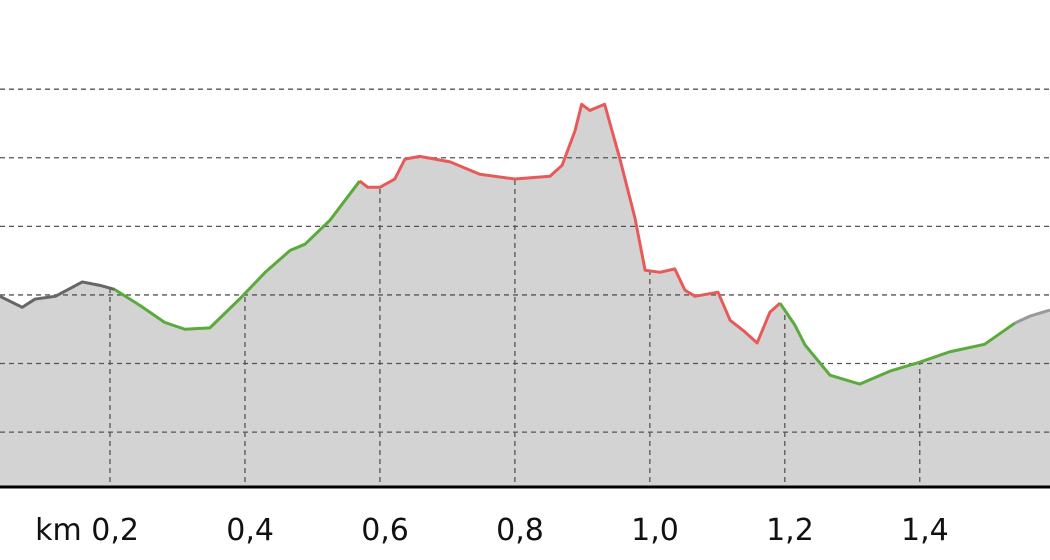 This screenshot has width=1050, height=560. Describe the element at coordinates (520, 530) in the screenshot. I see `x-tick-label: 0,8` at that location.